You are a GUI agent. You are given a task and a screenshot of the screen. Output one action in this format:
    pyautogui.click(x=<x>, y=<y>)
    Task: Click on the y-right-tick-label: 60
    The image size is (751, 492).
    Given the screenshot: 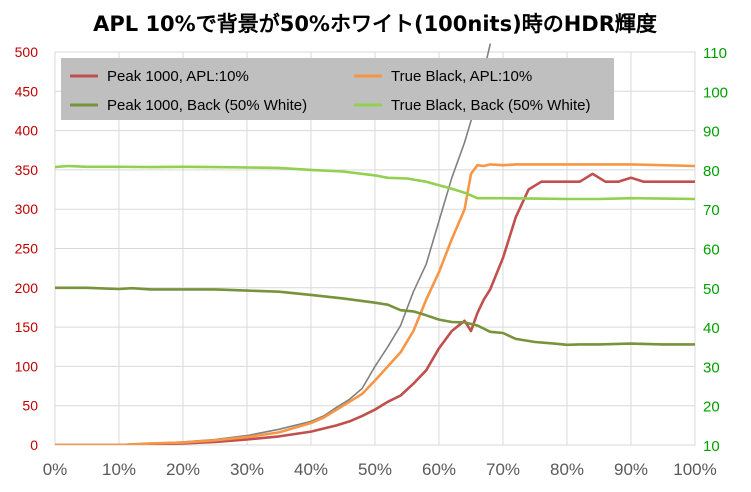 What is the action you would take?
    pyautogui.click(x=711, y=250)
    